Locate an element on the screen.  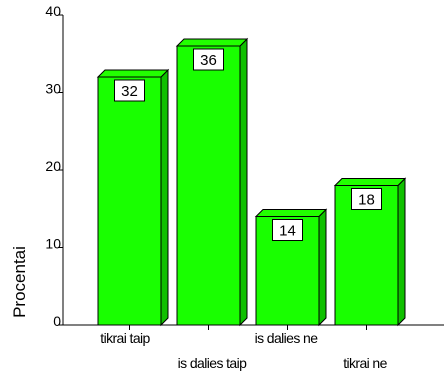
data-label: 36 is located at coordinates (208, 59).